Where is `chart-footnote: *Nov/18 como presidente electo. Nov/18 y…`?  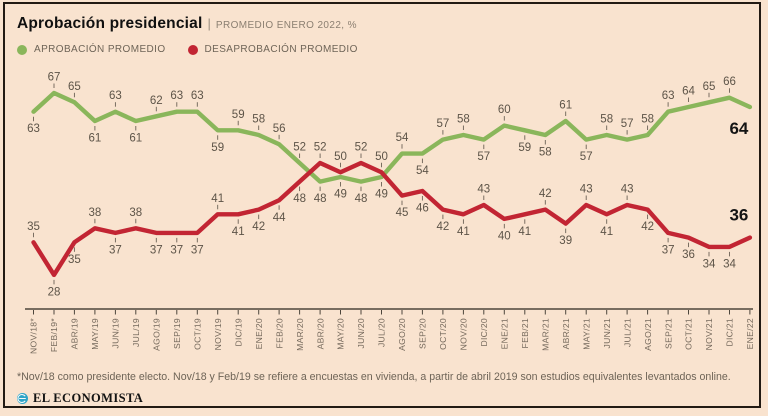
chart-footnote: *Nov/18 como presidente electo. Nov/18 y… is located at coordinates (374, 377).